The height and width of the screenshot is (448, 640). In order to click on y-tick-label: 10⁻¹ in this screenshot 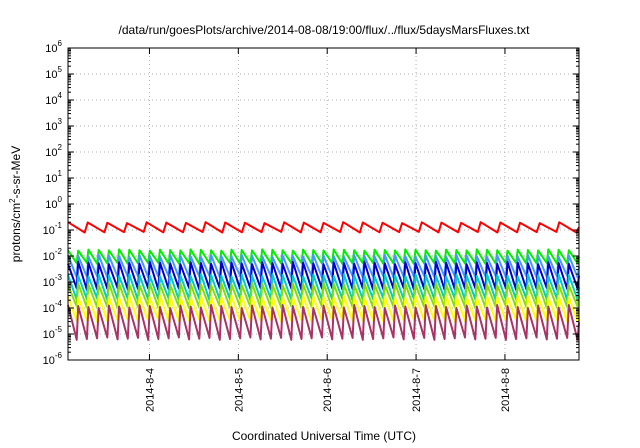, I will do `click(53, 229)`.